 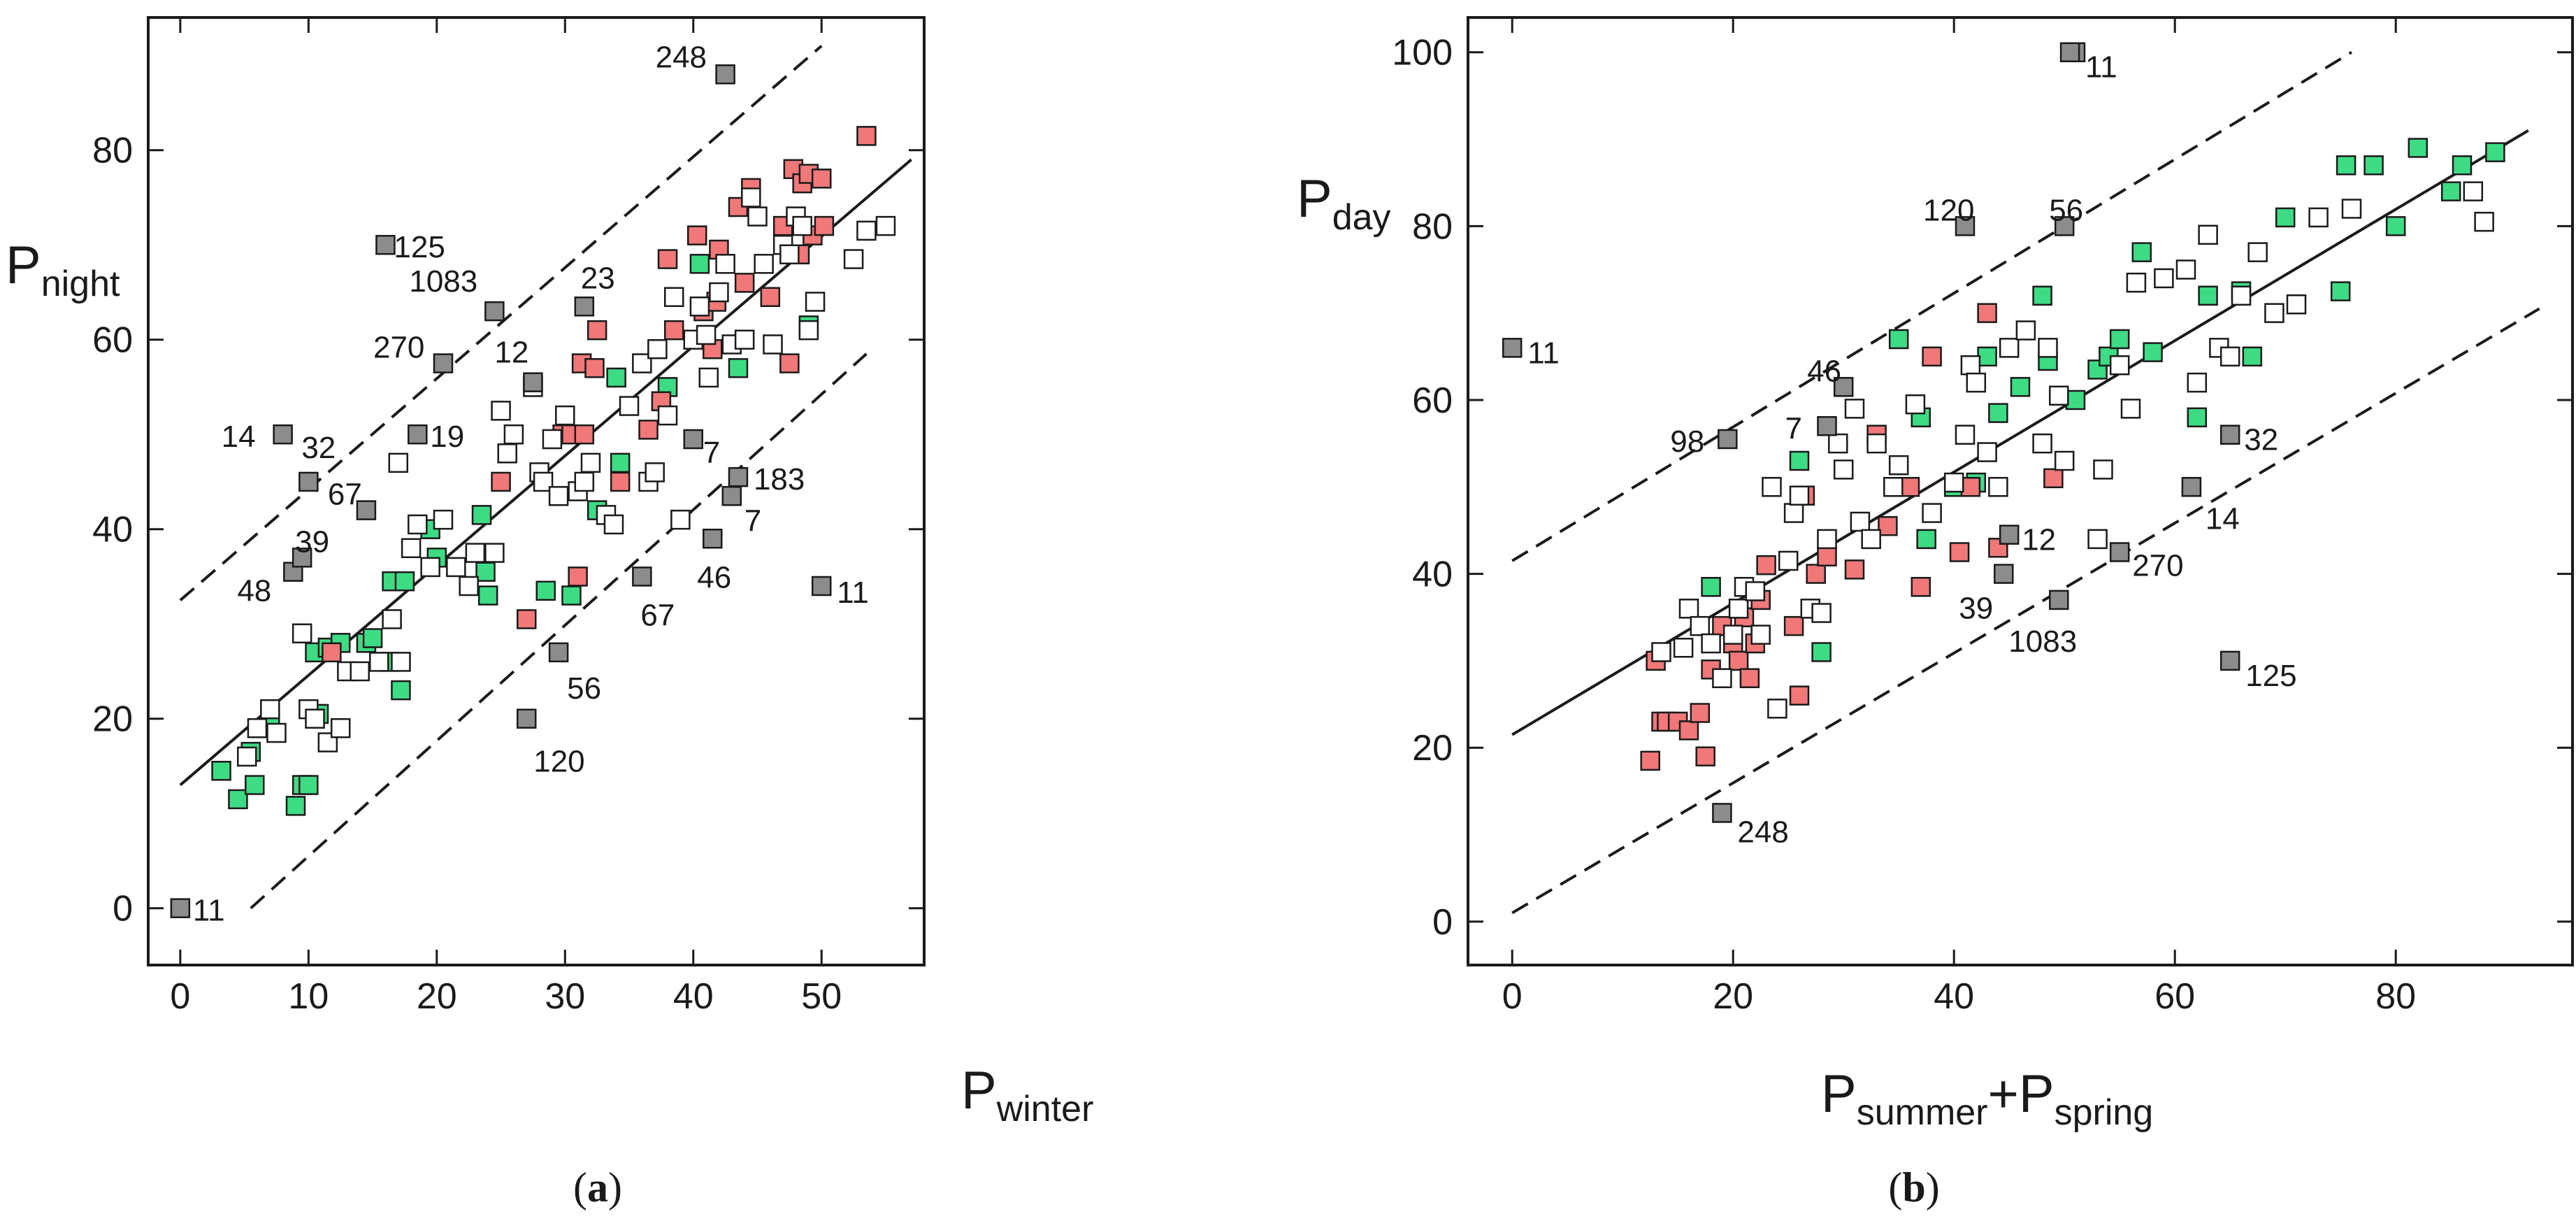 I want to click on x-tick-label-a-2: 20, so click(x=437, y=996).